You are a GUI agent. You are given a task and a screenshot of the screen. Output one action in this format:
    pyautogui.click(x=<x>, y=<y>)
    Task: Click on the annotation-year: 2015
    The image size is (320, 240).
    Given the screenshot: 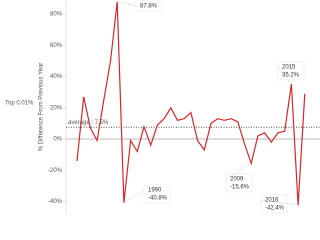 What is the action you would take?
    pyautogui.click(x=289, y=68)
    